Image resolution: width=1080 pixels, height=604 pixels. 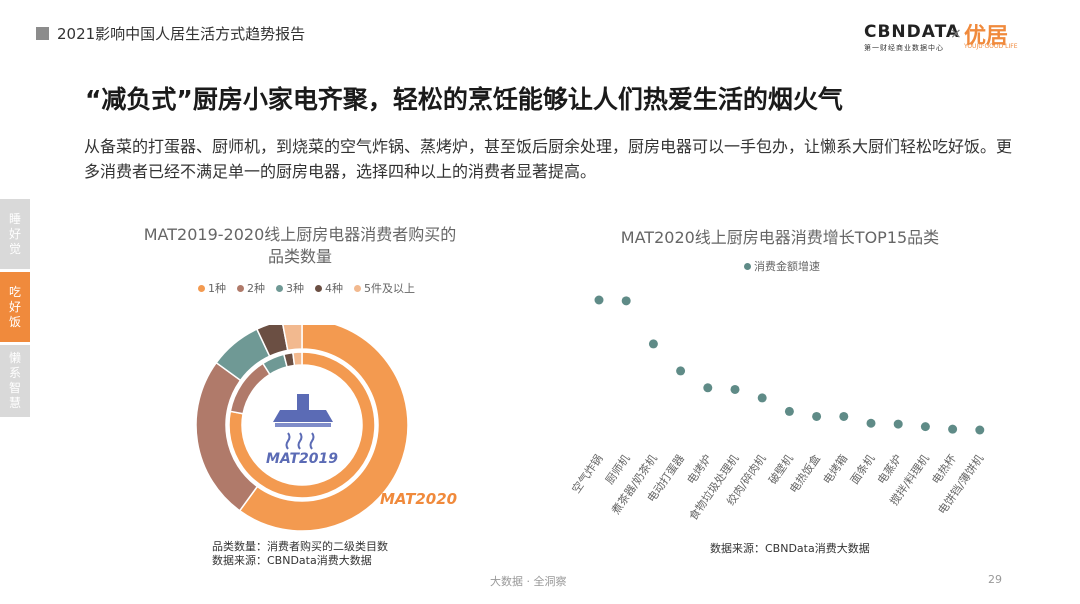 What do you see at coordinates (312, 288) in the screenshot?
I see `donut-legend: 1种 2种 3种 4种 5件及以上` at bounding box center [312, 288].